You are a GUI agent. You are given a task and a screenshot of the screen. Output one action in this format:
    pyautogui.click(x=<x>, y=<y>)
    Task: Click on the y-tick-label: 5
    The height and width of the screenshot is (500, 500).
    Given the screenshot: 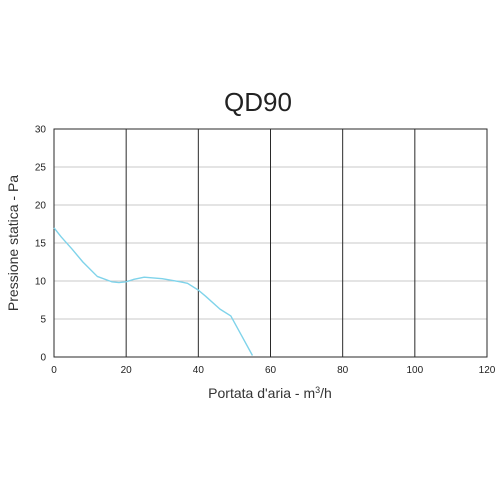 What is the action you would take?
    pyautogui.click(x=43, y=320)
    